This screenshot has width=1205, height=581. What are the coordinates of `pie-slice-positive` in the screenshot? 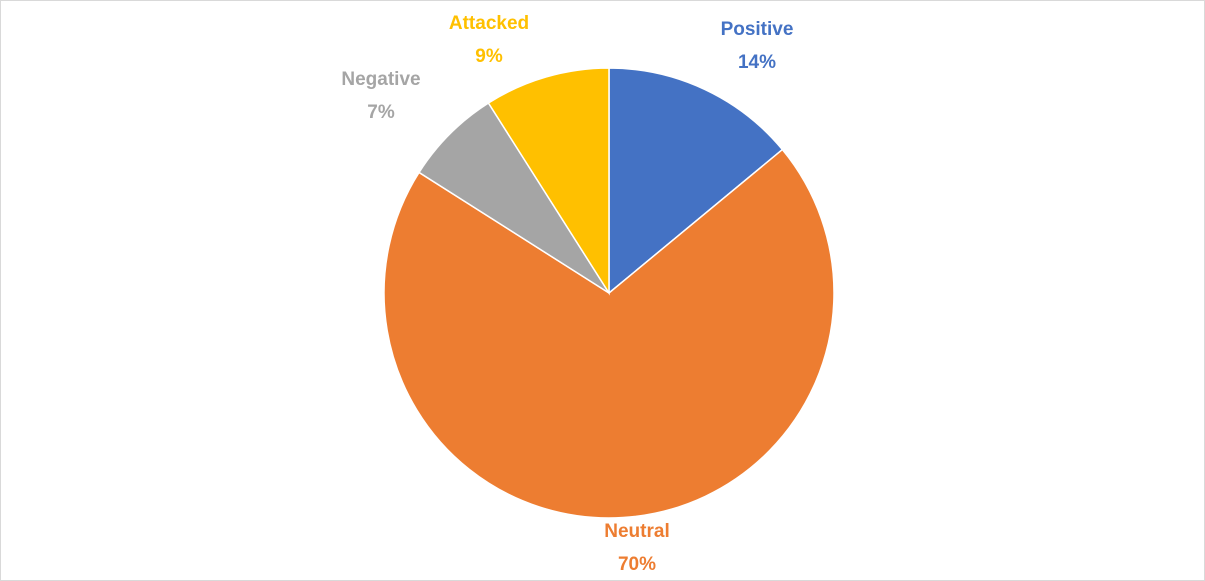 It's located at (696, 181).